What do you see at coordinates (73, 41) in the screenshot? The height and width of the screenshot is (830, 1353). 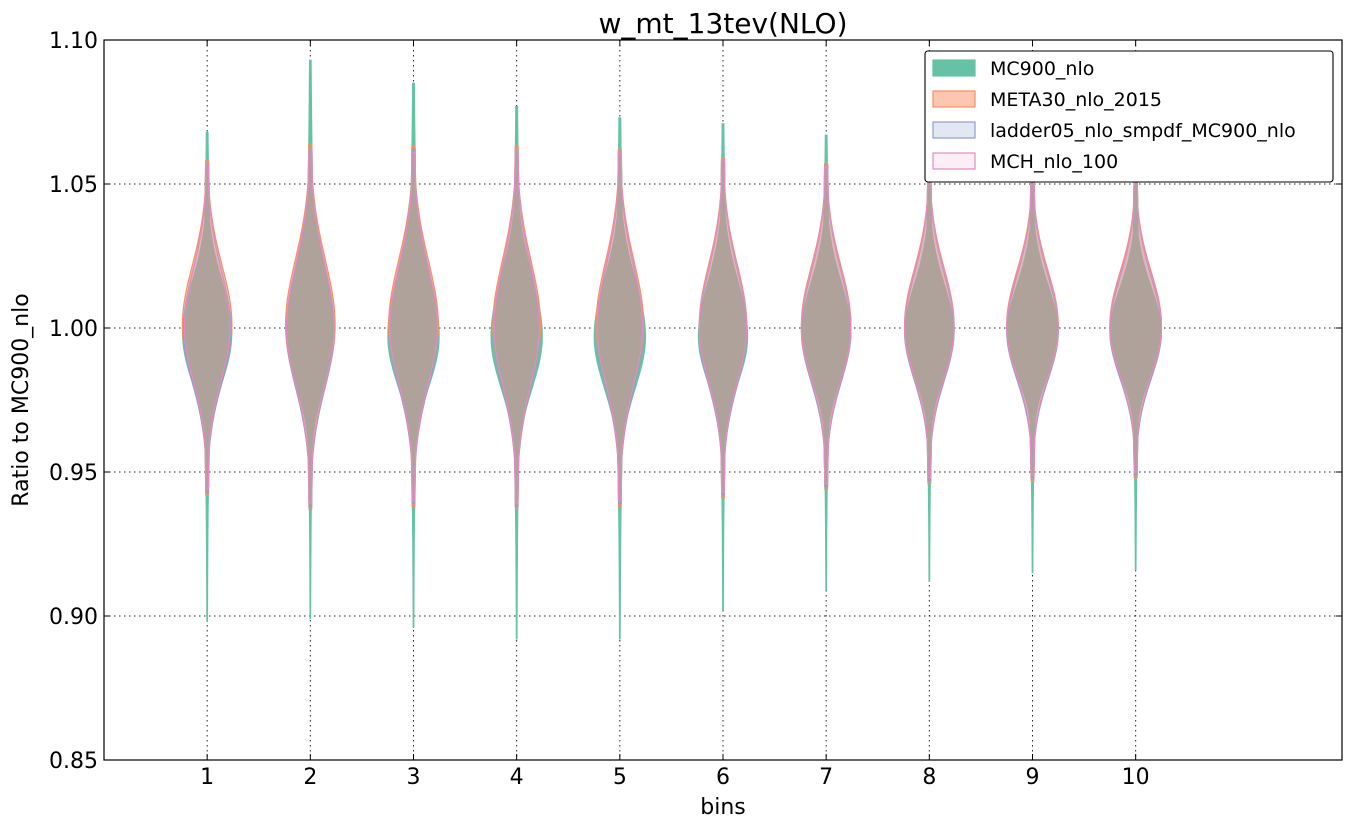 I see `y-tick-label: 1.10` at bounding box center [73, 41].